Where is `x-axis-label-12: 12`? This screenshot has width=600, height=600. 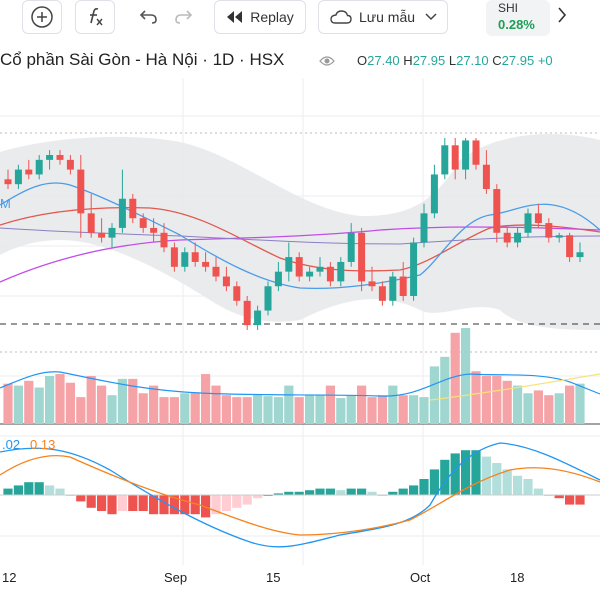
x-axis-label-12: 12 is located at coordinates (9, 577).